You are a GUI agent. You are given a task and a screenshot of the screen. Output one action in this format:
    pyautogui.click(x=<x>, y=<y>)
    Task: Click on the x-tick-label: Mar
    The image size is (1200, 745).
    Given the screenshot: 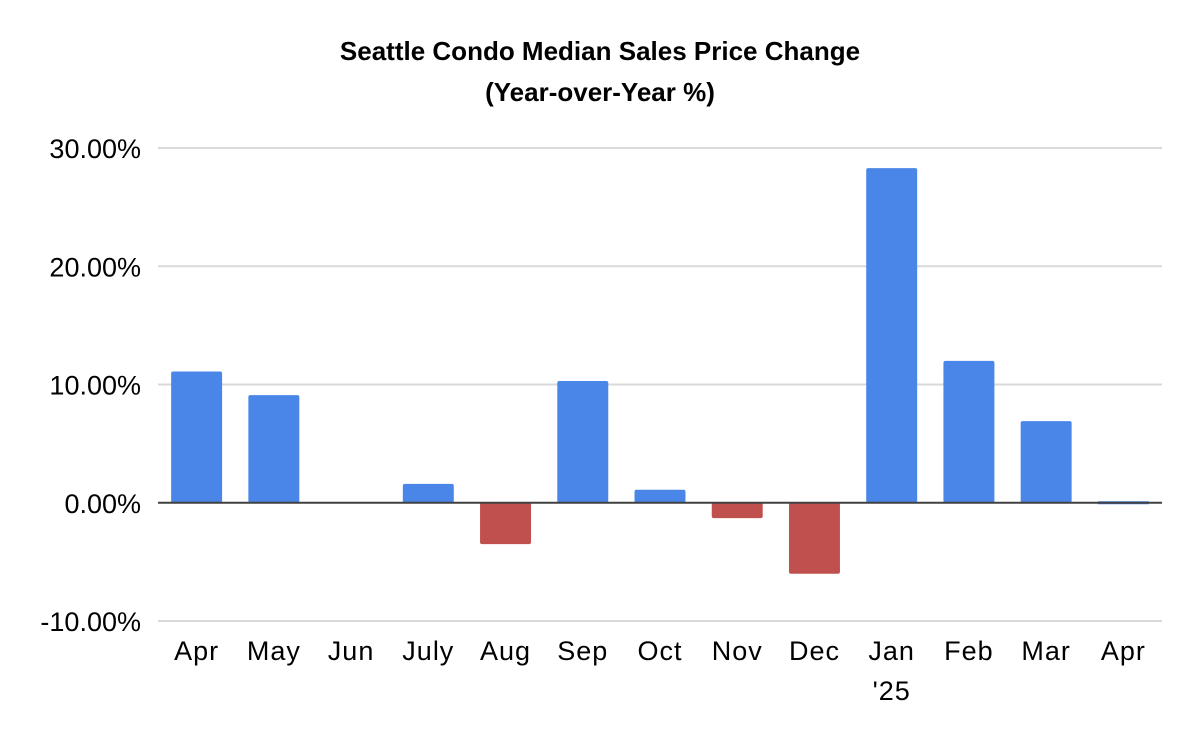 What is the action you would take?
    pyautogui.click(x=1046, y=651)
    